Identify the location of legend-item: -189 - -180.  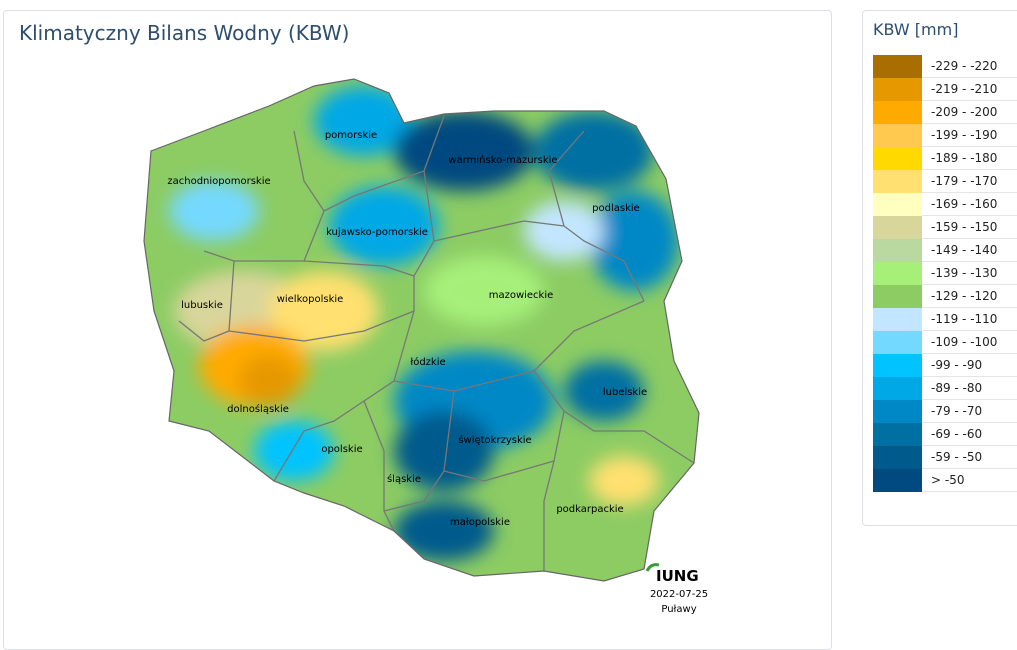
(945, 158).